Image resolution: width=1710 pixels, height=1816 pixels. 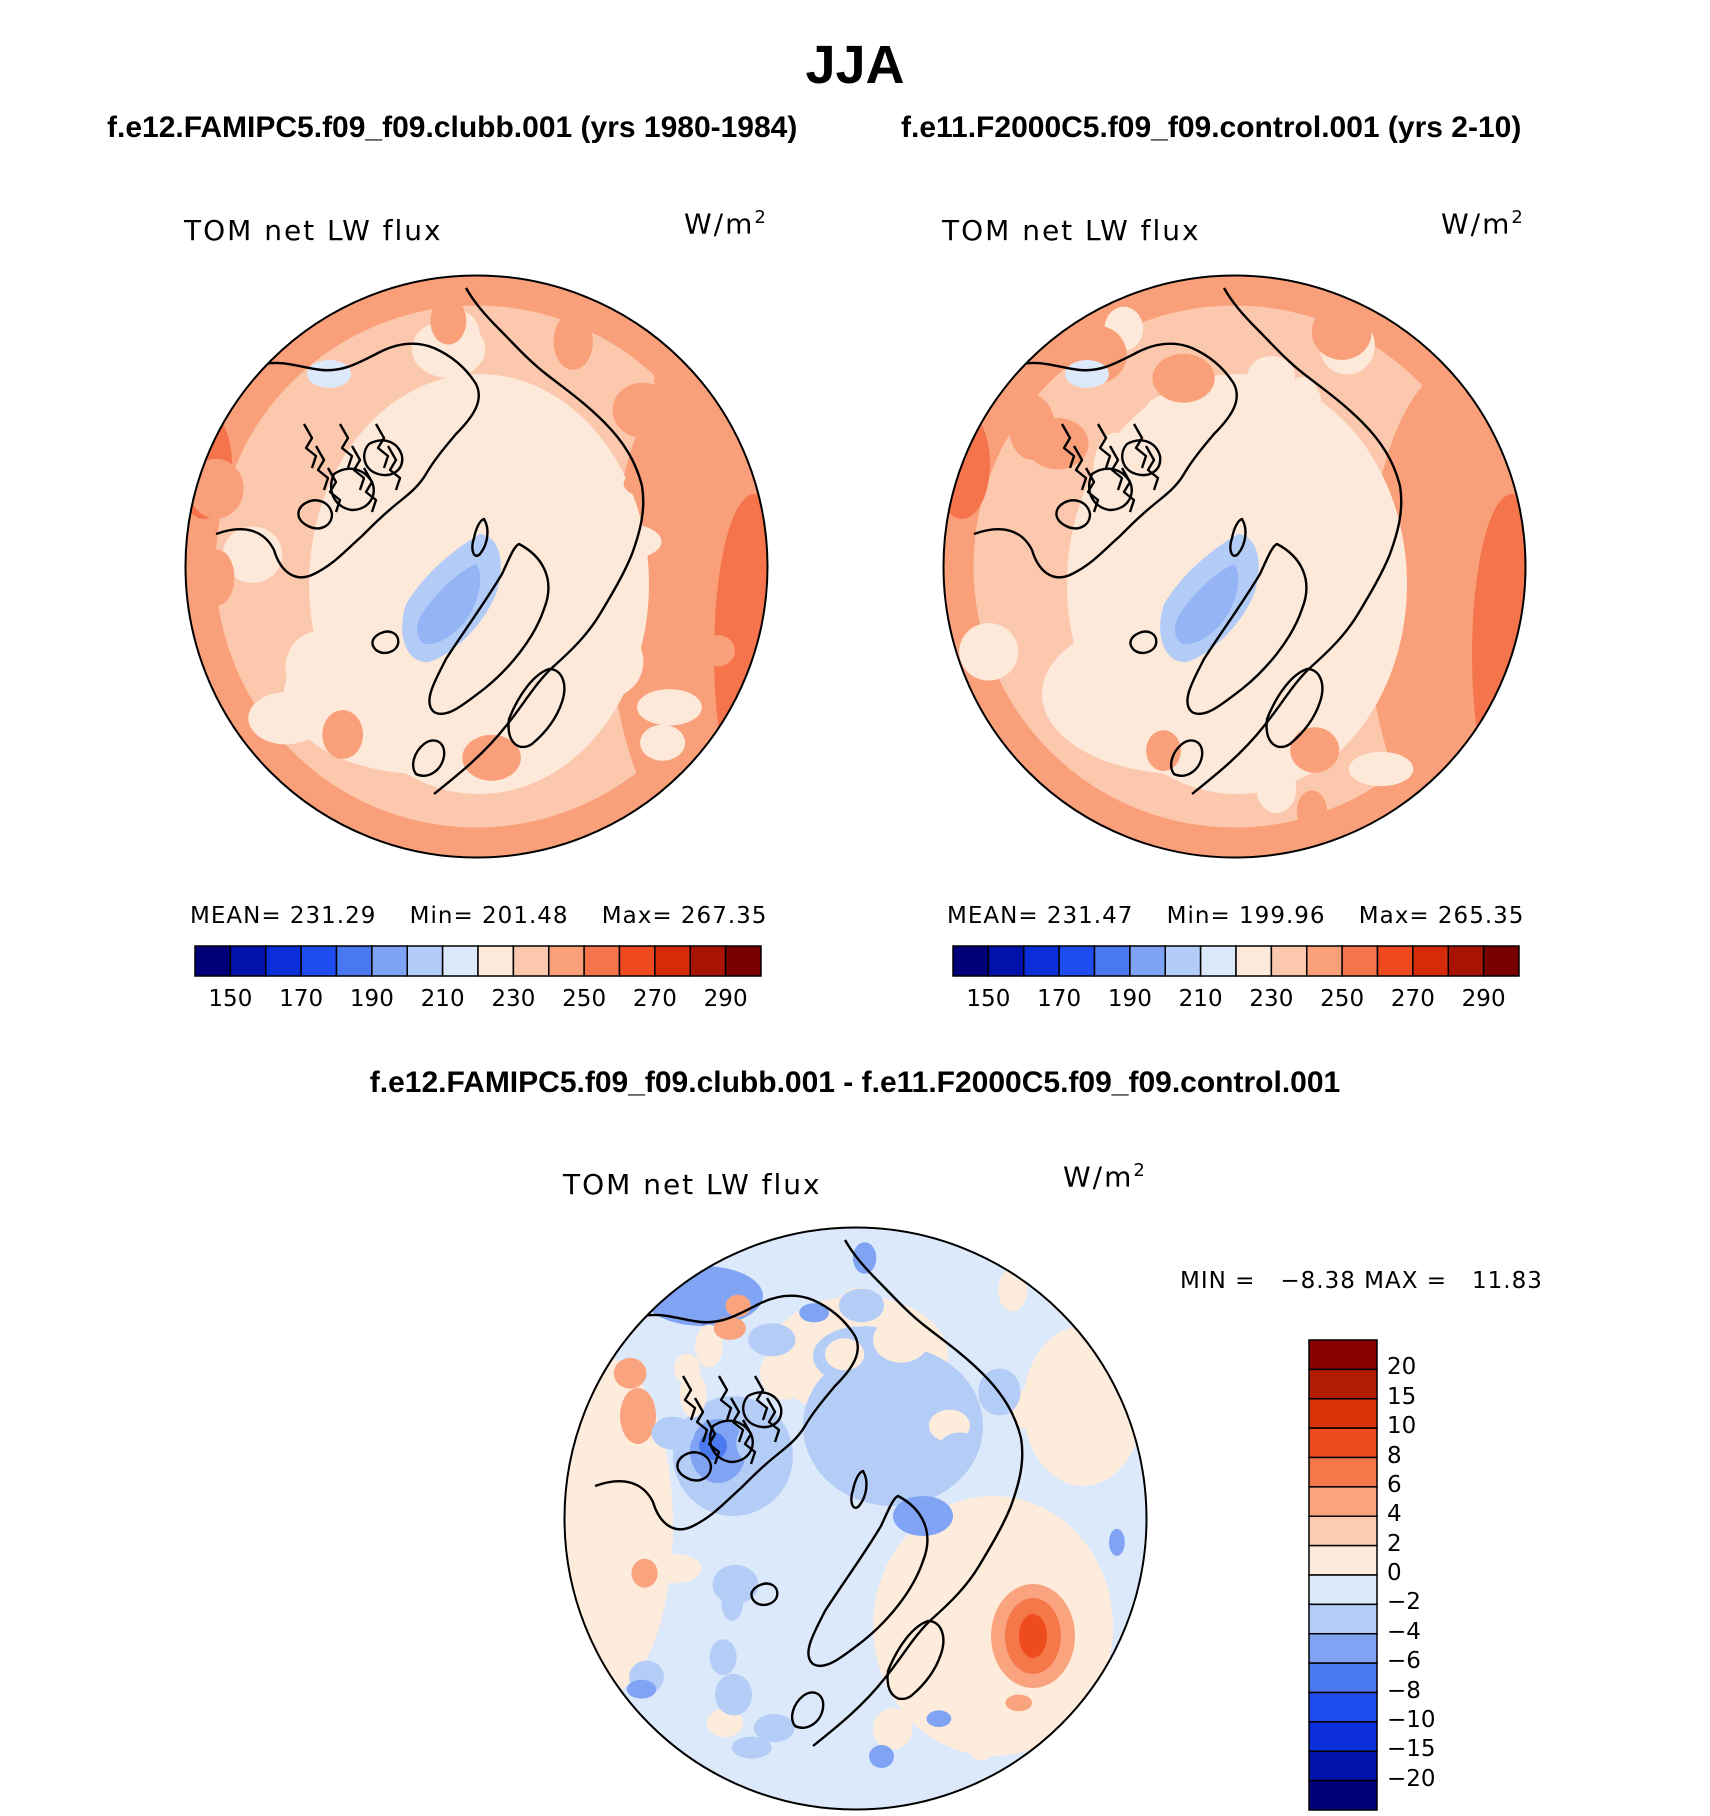 I want to click on colorbar-tick-label: 6, so click(x=1394, y=1484).